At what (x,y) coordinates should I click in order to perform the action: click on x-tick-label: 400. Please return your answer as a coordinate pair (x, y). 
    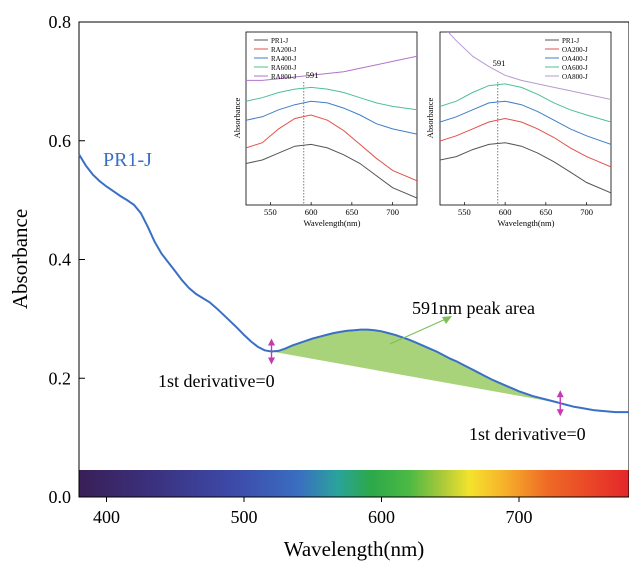
    Looking at the image, I should click on (106, 517).